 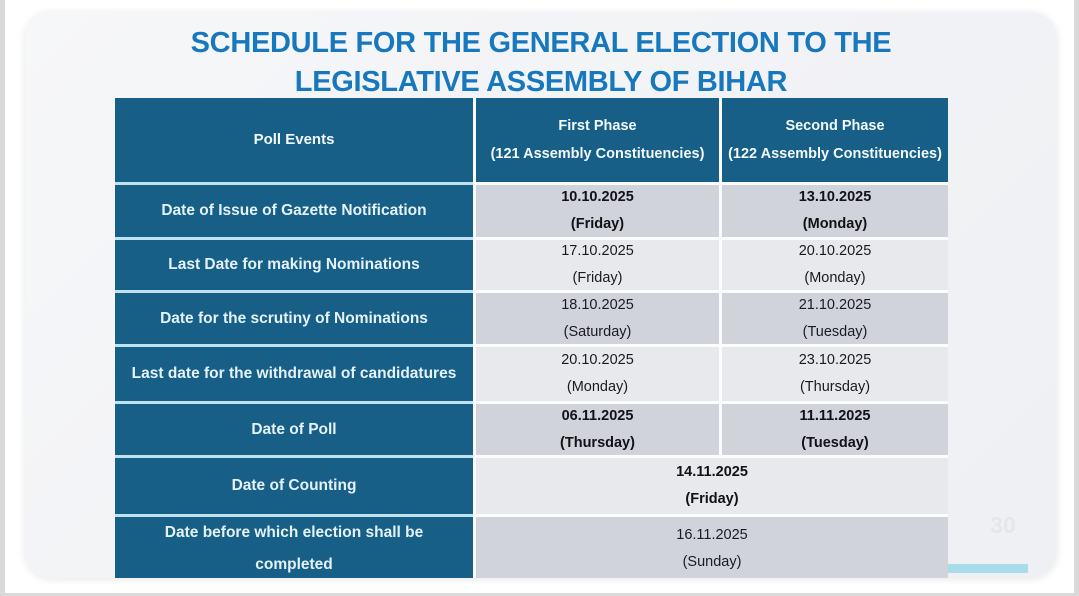 What do you see at coordinates (712, 561) in the screenshot?
I see `day-value: (Sunday)` at bounding box center [712, 561].